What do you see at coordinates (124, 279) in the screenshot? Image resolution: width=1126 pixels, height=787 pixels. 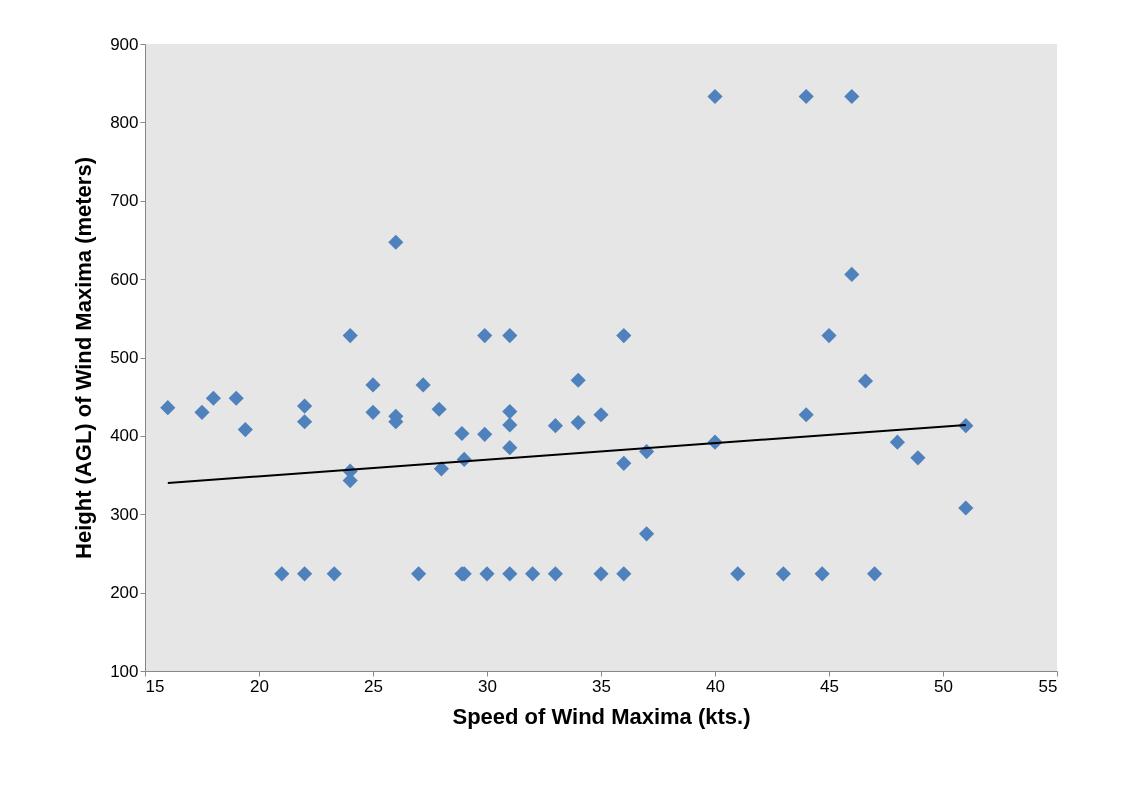 I see `y-tick-label: 600` at bounding box center [124, 279].